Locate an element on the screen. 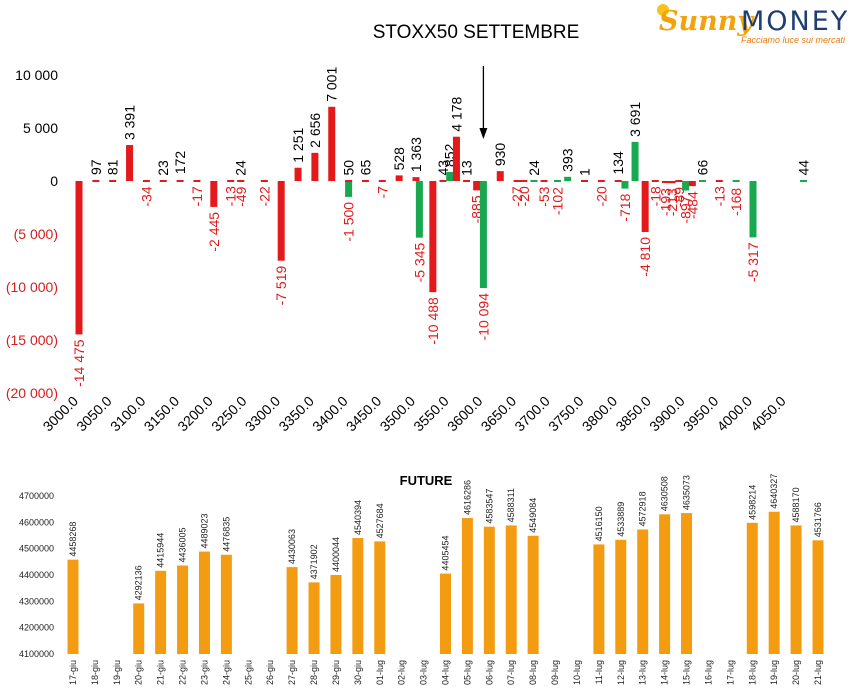 The image size is (857, 698). x-tick-label: 3400.0 is located at coordinates (330, 414).